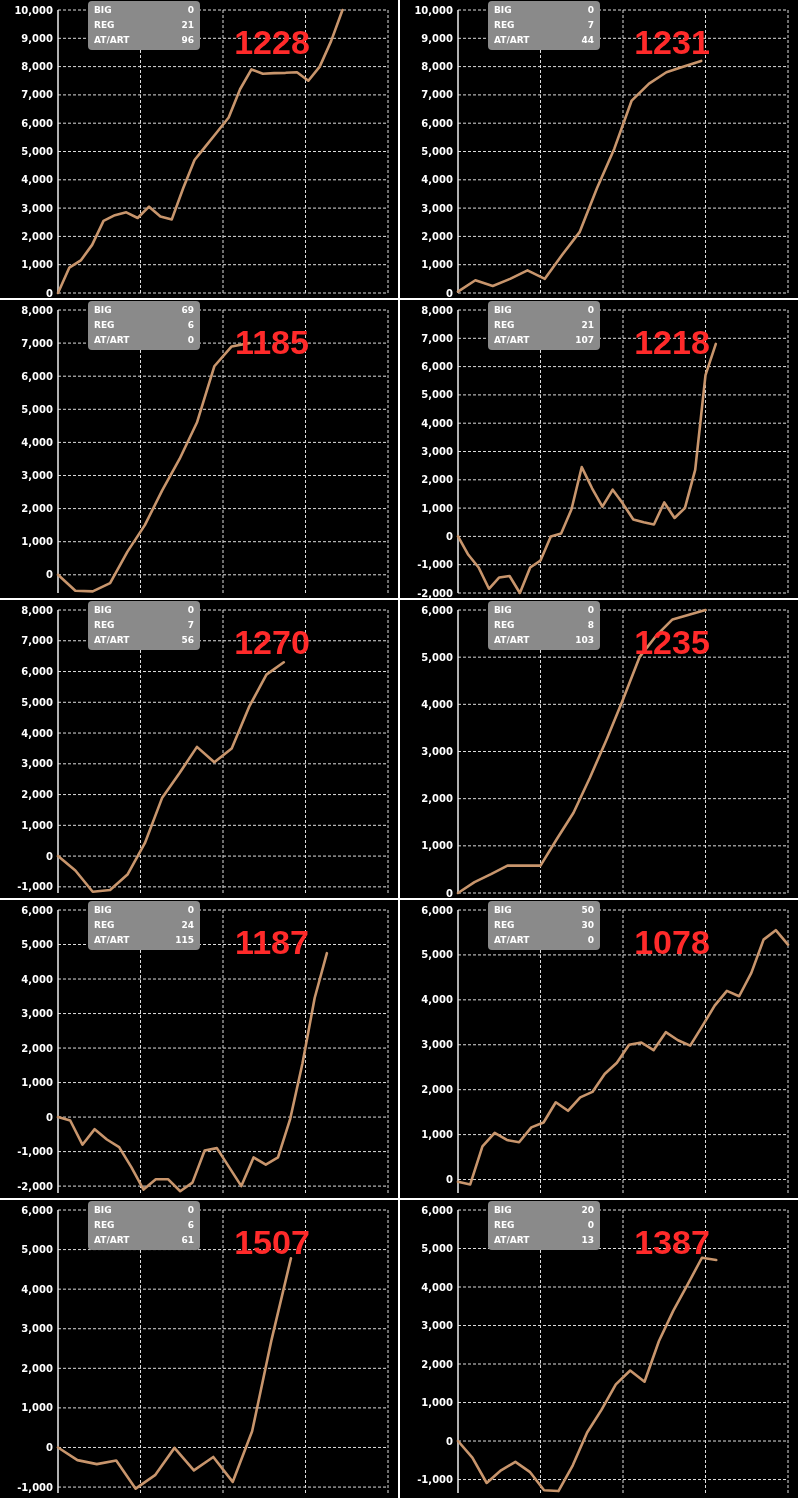 The image size is (800, 1500). What do you see at coordinates (584, 340) in the screenshot?
I see `annotation: 107` at bounding box center [584, 340].